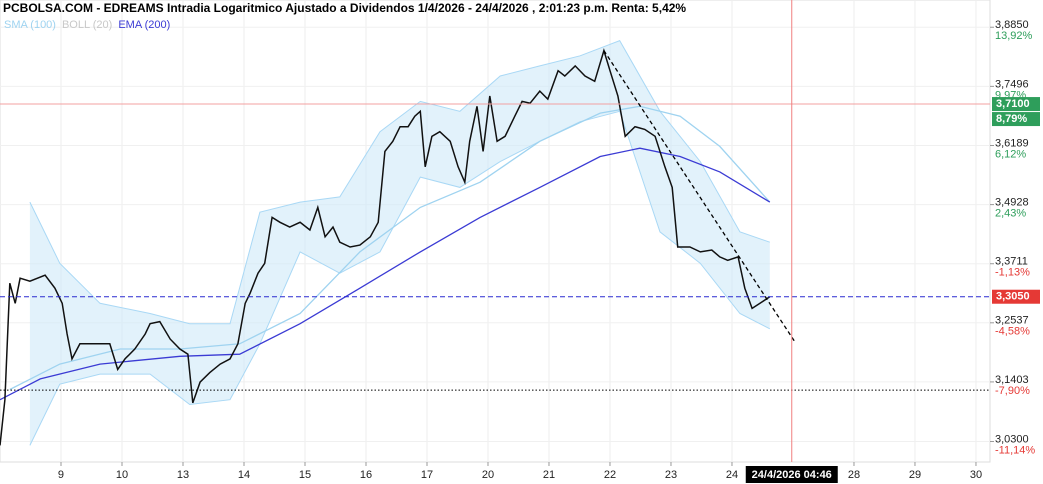  What do you see at coordinates (122, 475) in the screenshot?
I see `x-tick-label: 10` at bounding box center [122, 475].